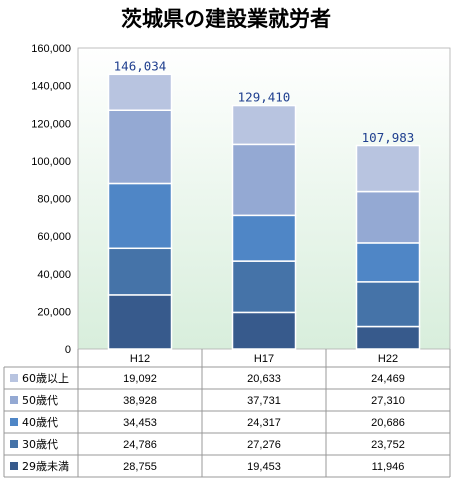 The image size is (453, 482). Describe the element at coordinates (264, 97) in the screenshot. I see `total-label: 129,410` at that location.